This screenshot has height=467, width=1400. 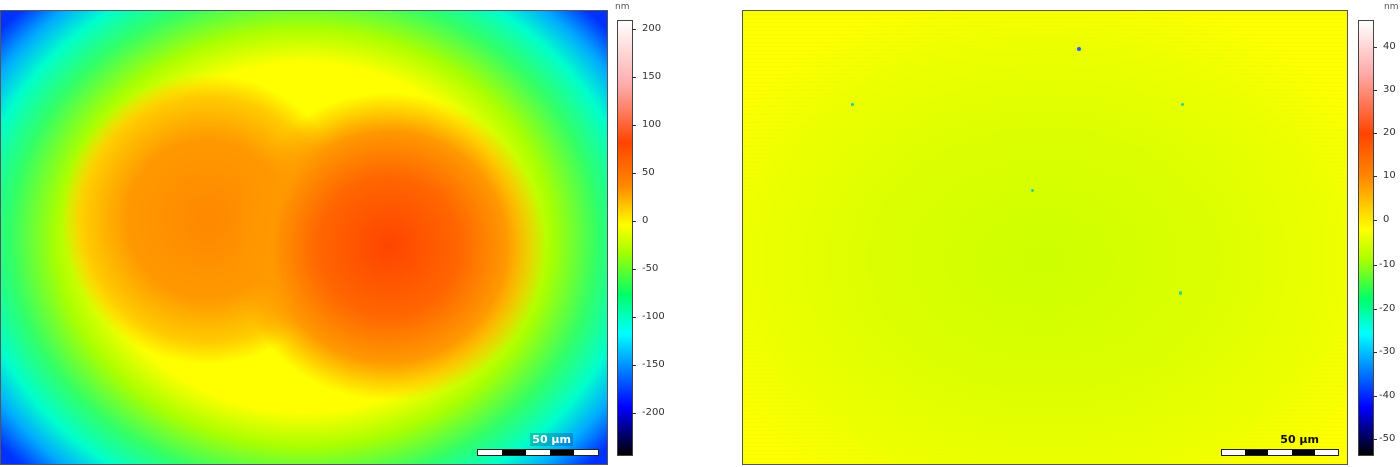 What do you see at coordinates (1389, 175) in the screenshot?
I see `tick-label: 10` at bounding box center [1389, 175].